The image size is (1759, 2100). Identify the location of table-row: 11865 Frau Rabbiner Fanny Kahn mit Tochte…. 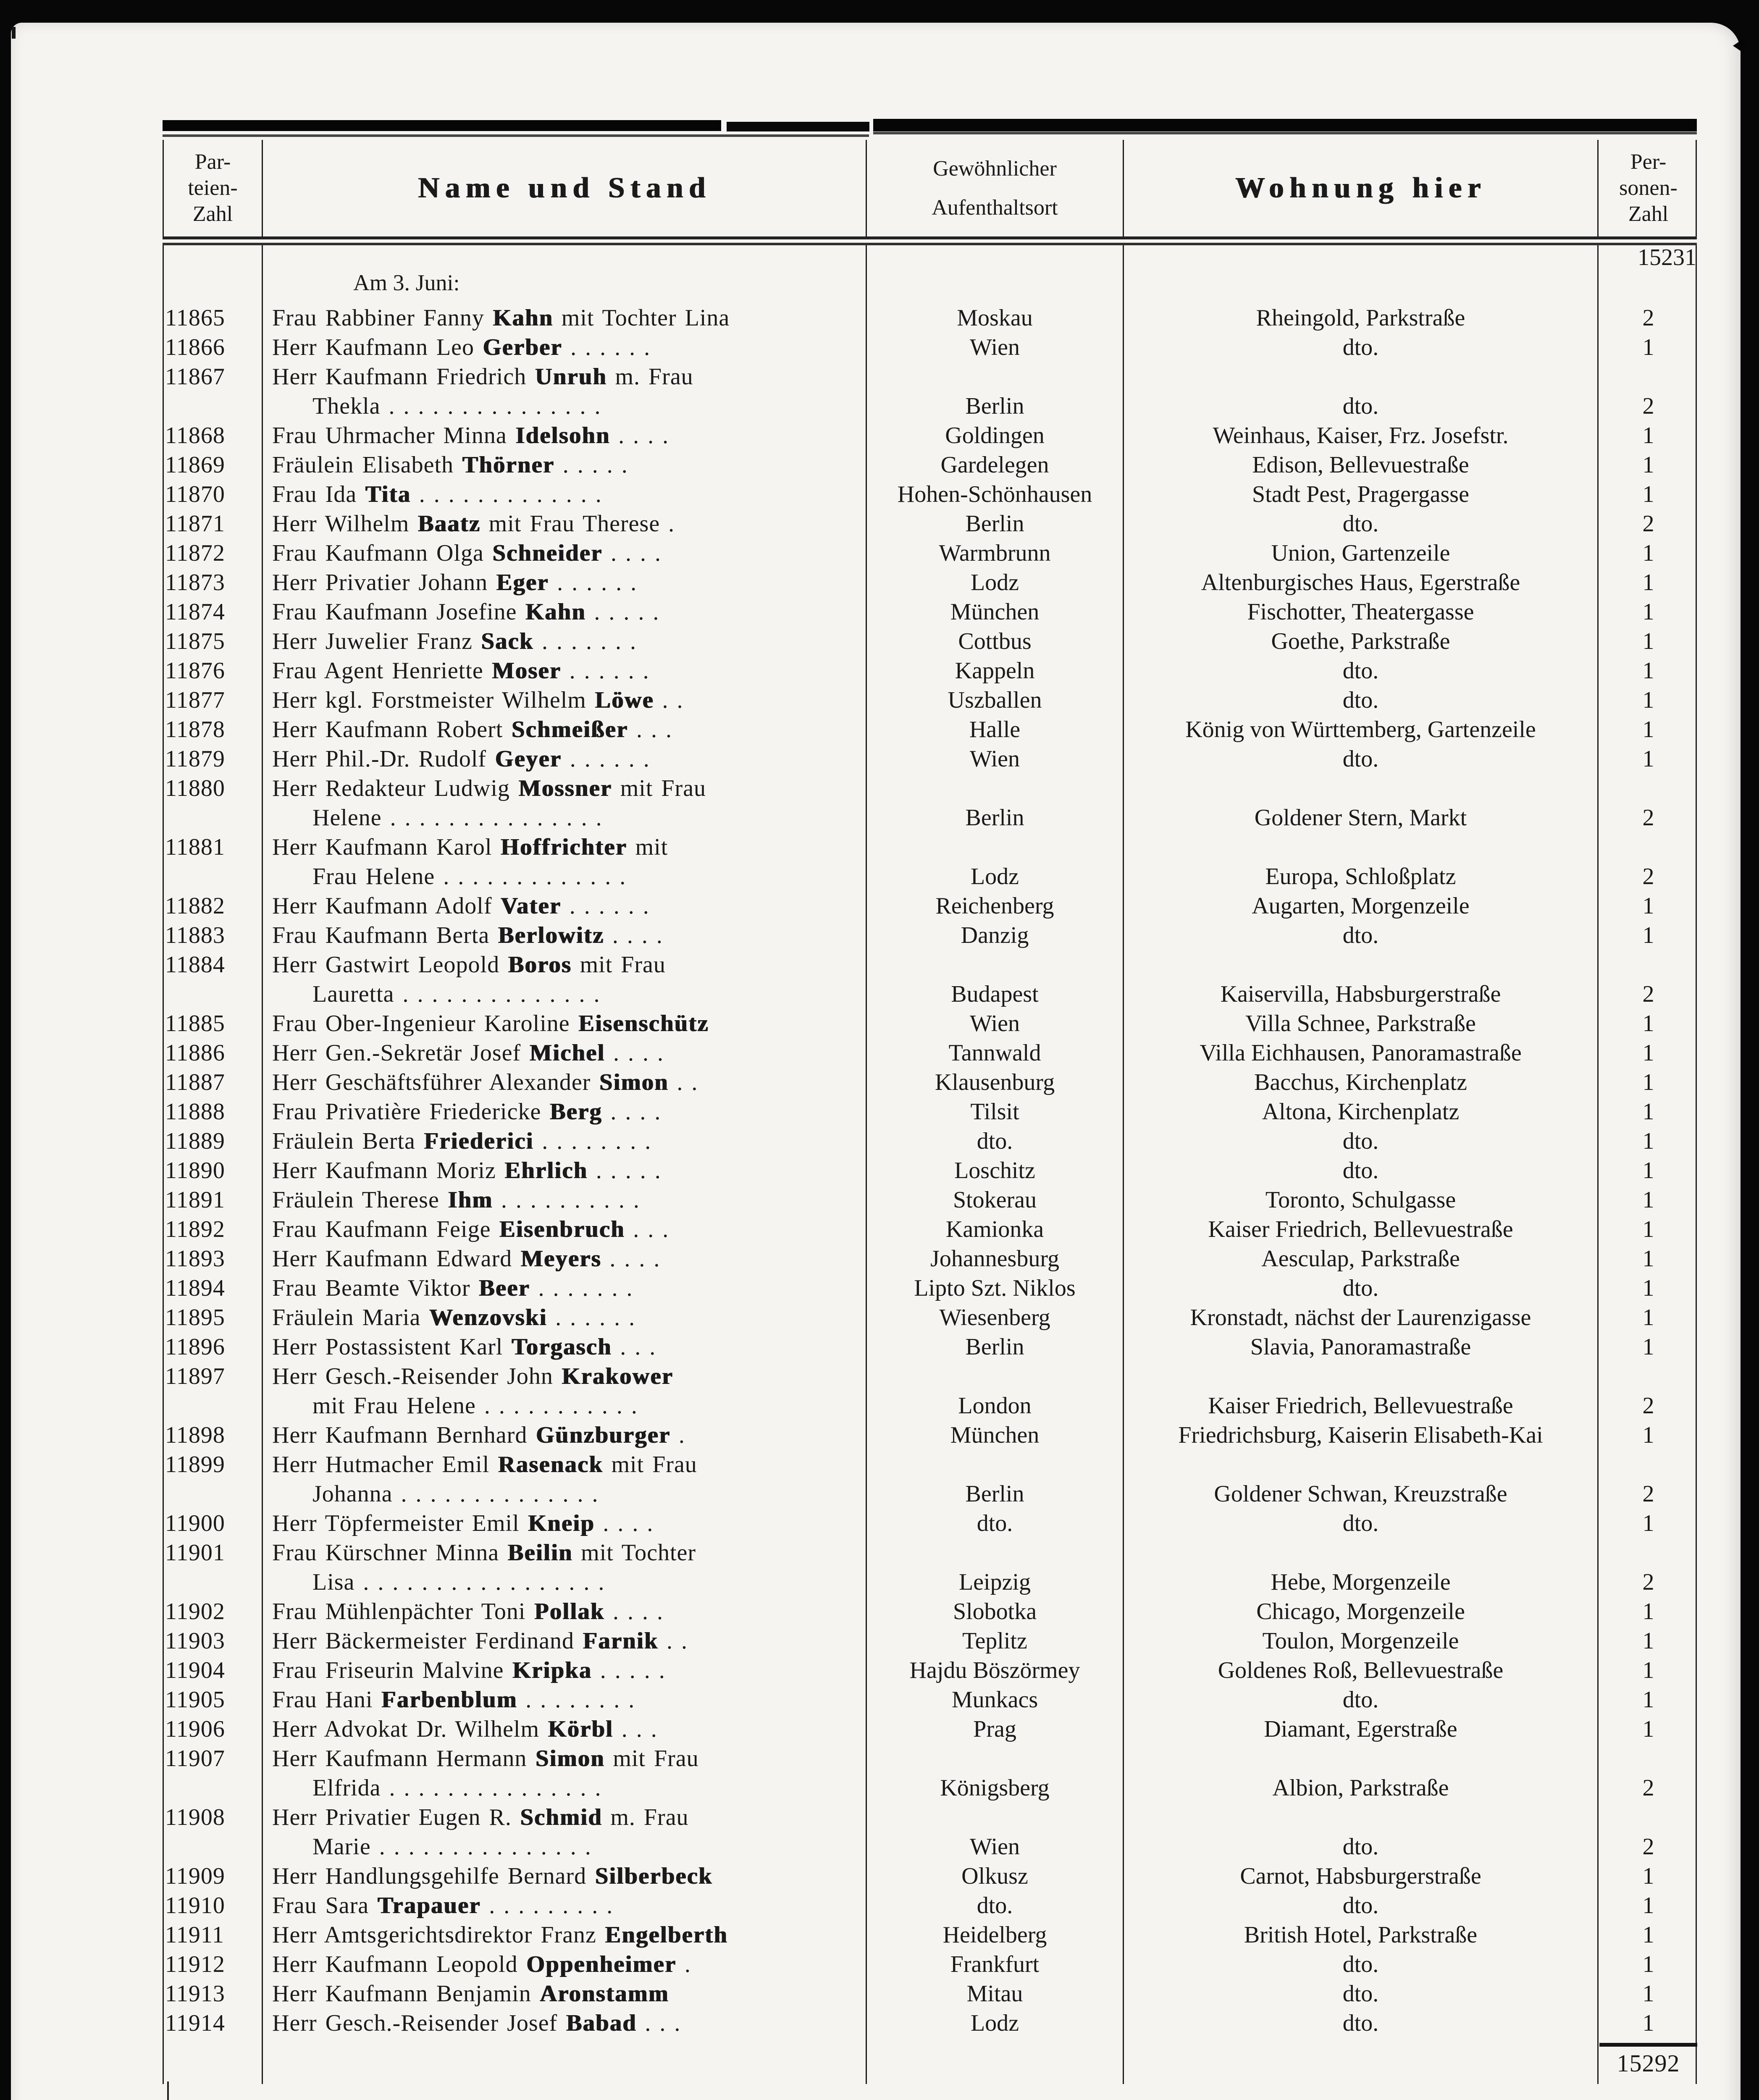
(930, 318).